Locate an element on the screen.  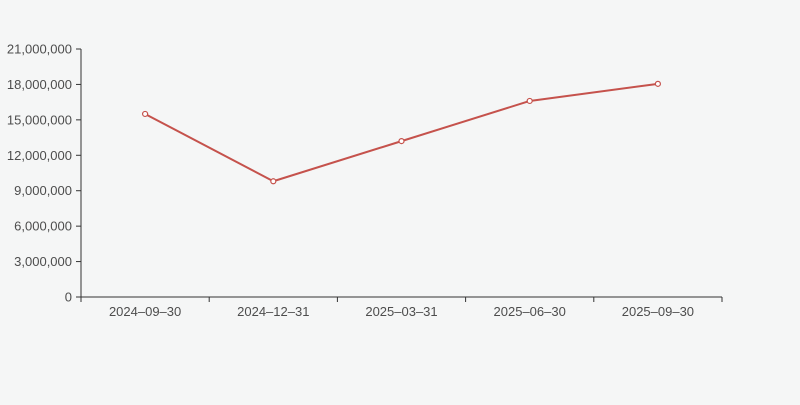
y-axis-tick-label: 0 is located at coordinates (68, 297).